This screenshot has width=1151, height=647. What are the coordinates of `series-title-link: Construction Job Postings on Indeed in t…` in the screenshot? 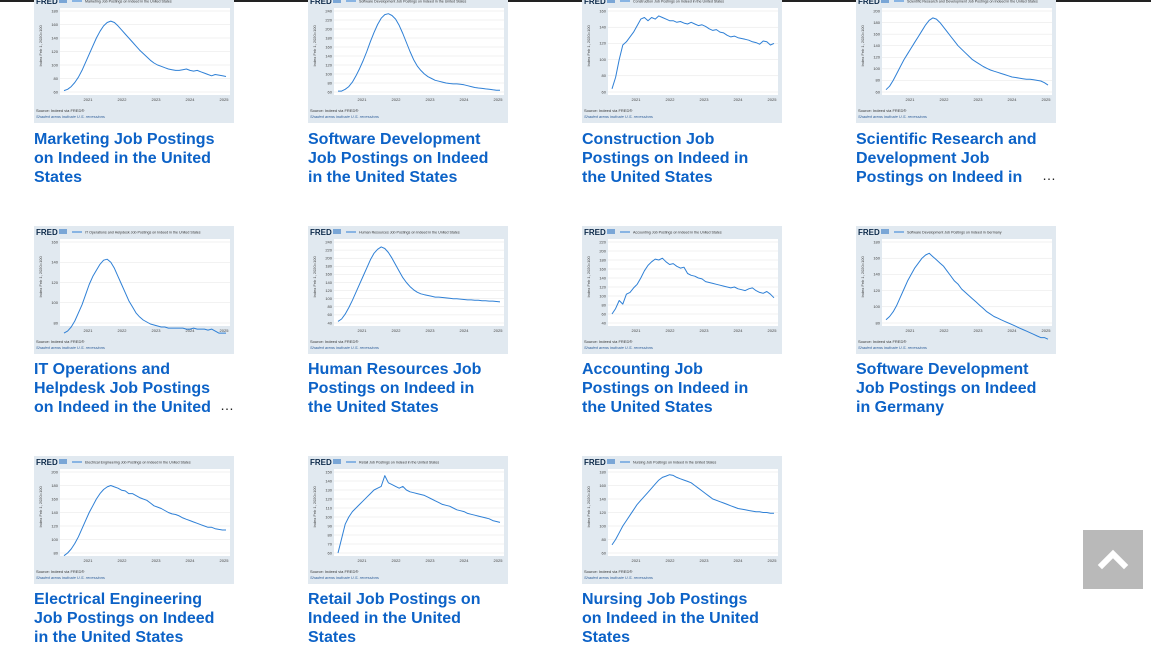 It's located at (682, 158).